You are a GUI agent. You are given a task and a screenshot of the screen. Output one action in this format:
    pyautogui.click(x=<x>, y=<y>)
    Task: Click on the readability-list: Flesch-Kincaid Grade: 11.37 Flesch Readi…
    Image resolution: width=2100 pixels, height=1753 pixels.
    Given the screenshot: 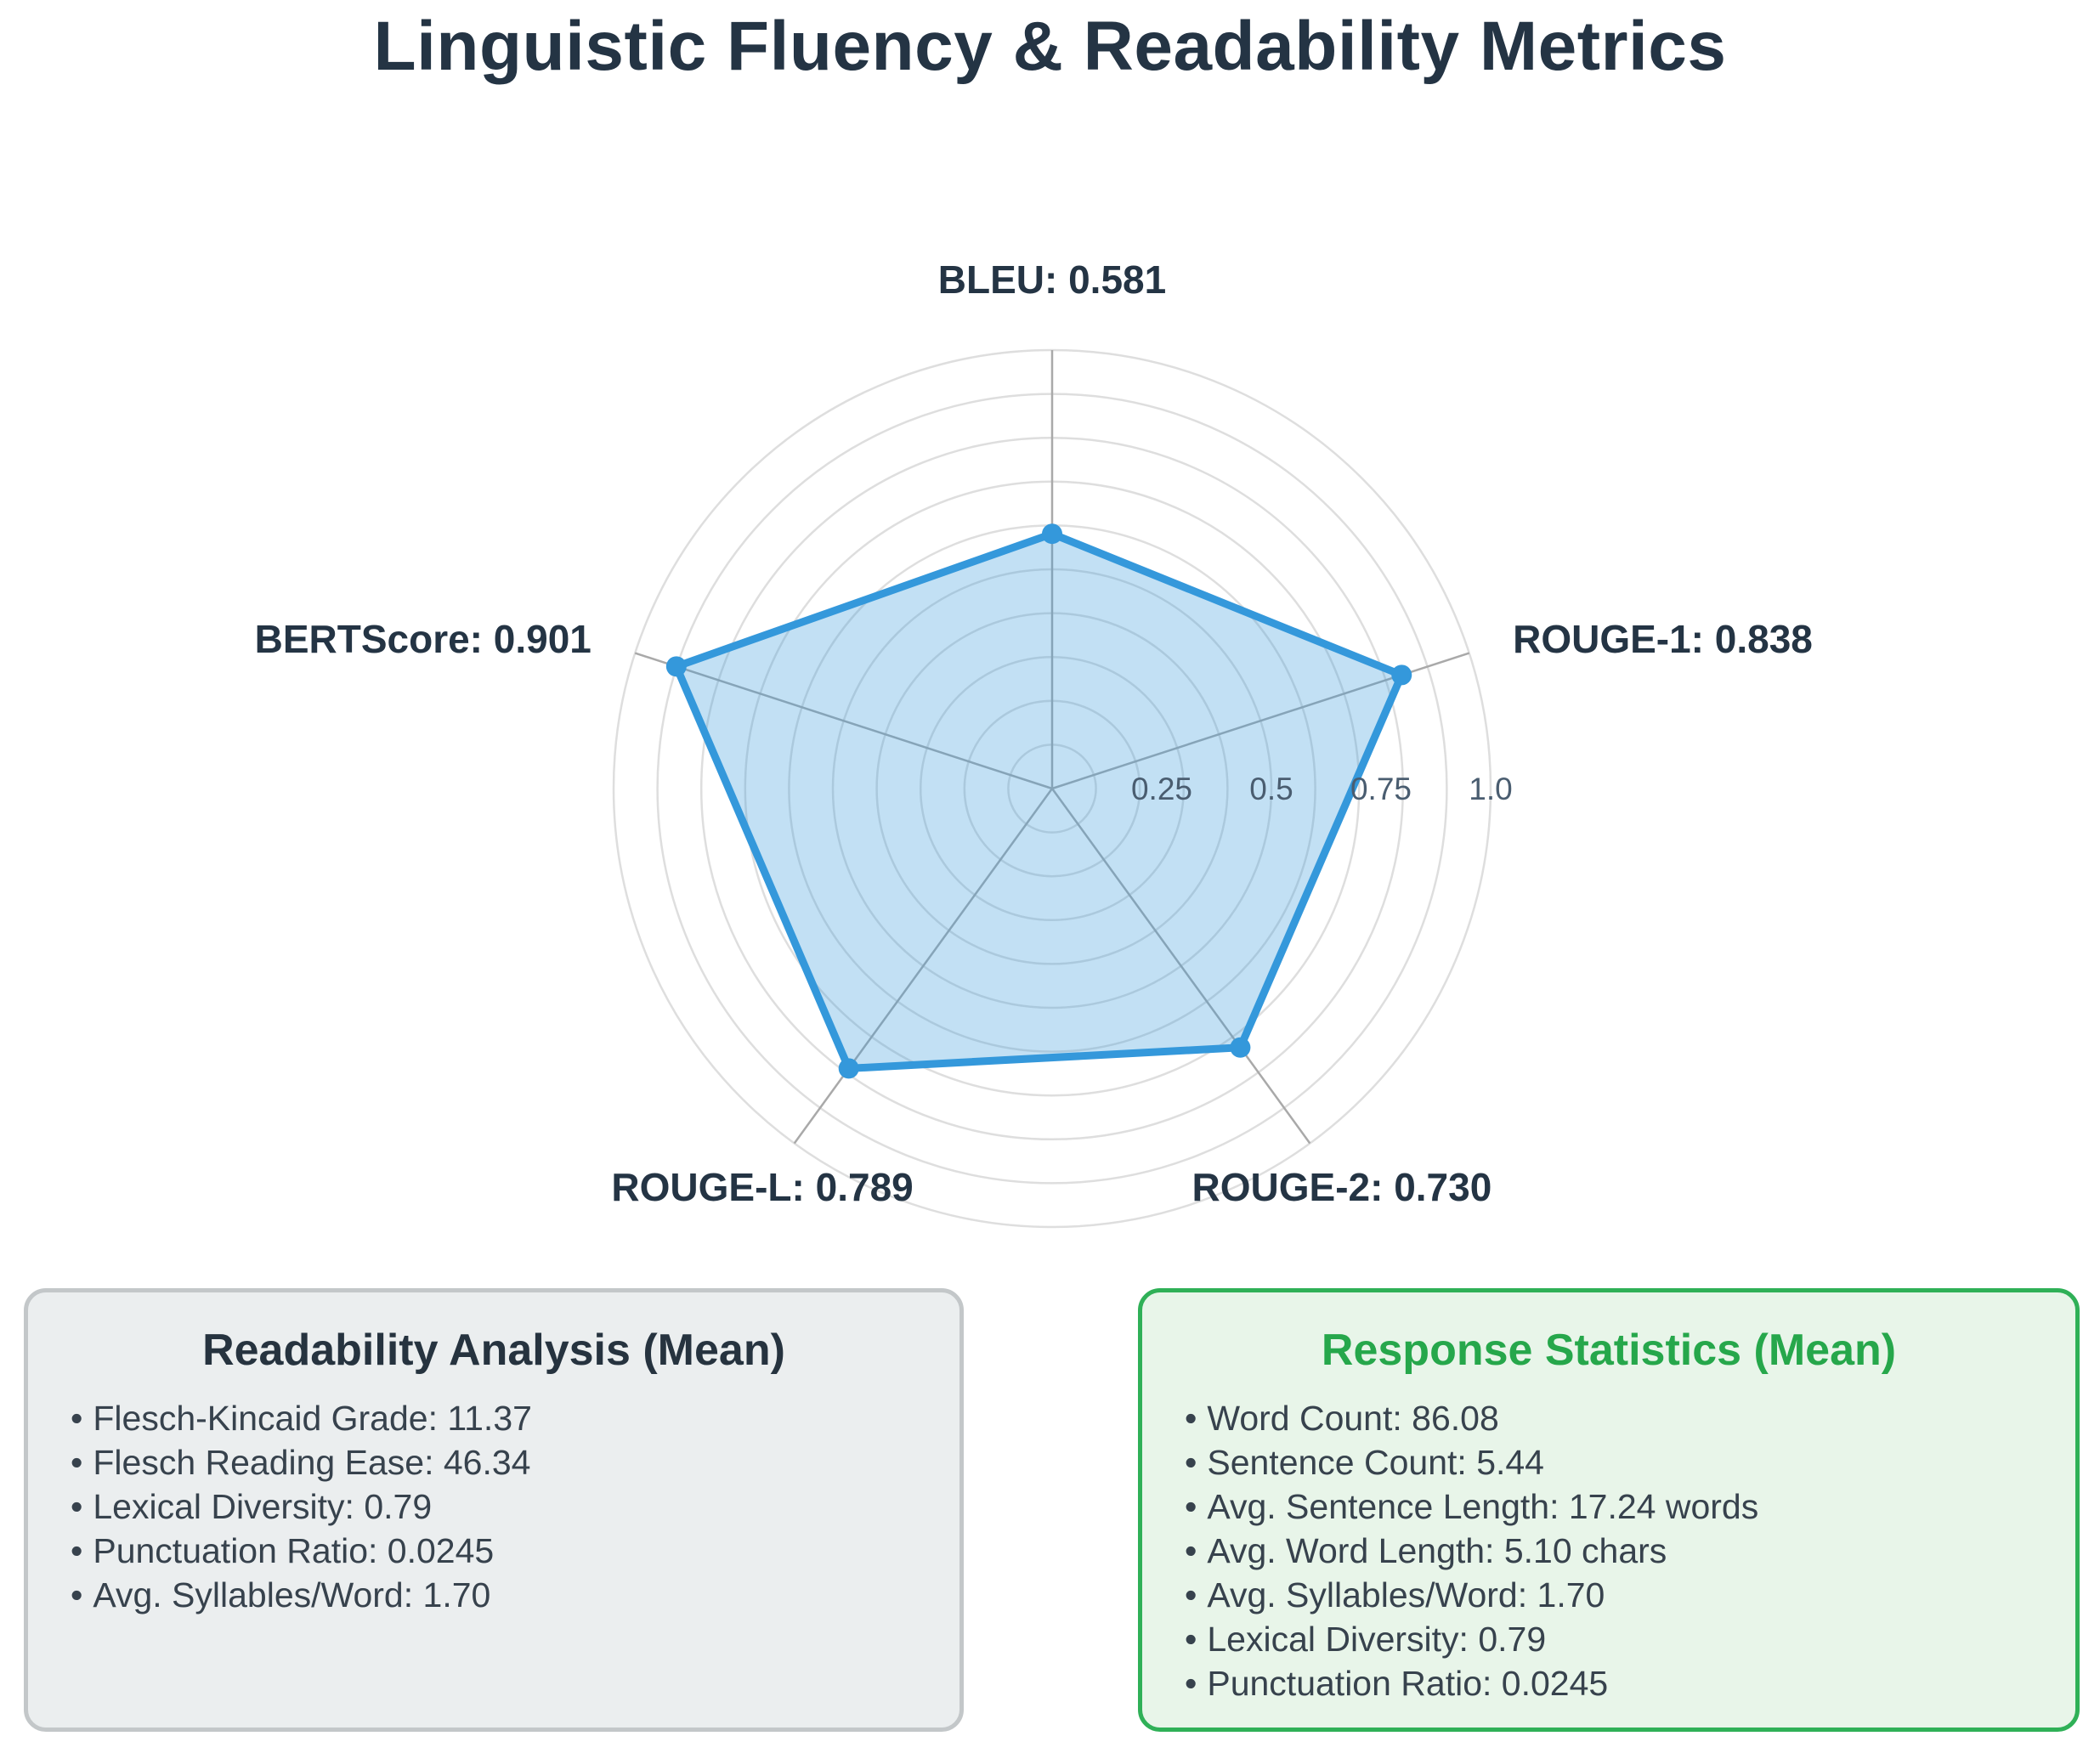 What is the action you would take?
    pyautogui.click(x=494, y=1506)
    